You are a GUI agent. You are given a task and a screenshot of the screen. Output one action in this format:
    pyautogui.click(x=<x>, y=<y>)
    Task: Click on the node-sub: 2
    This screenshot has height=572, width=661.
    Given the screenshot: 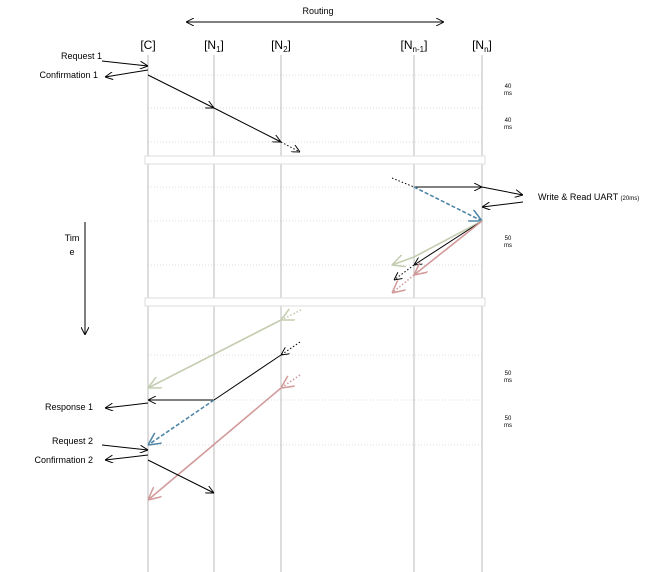 What is the action you would take?
    pyautogui.click(x=285, y=49)
    